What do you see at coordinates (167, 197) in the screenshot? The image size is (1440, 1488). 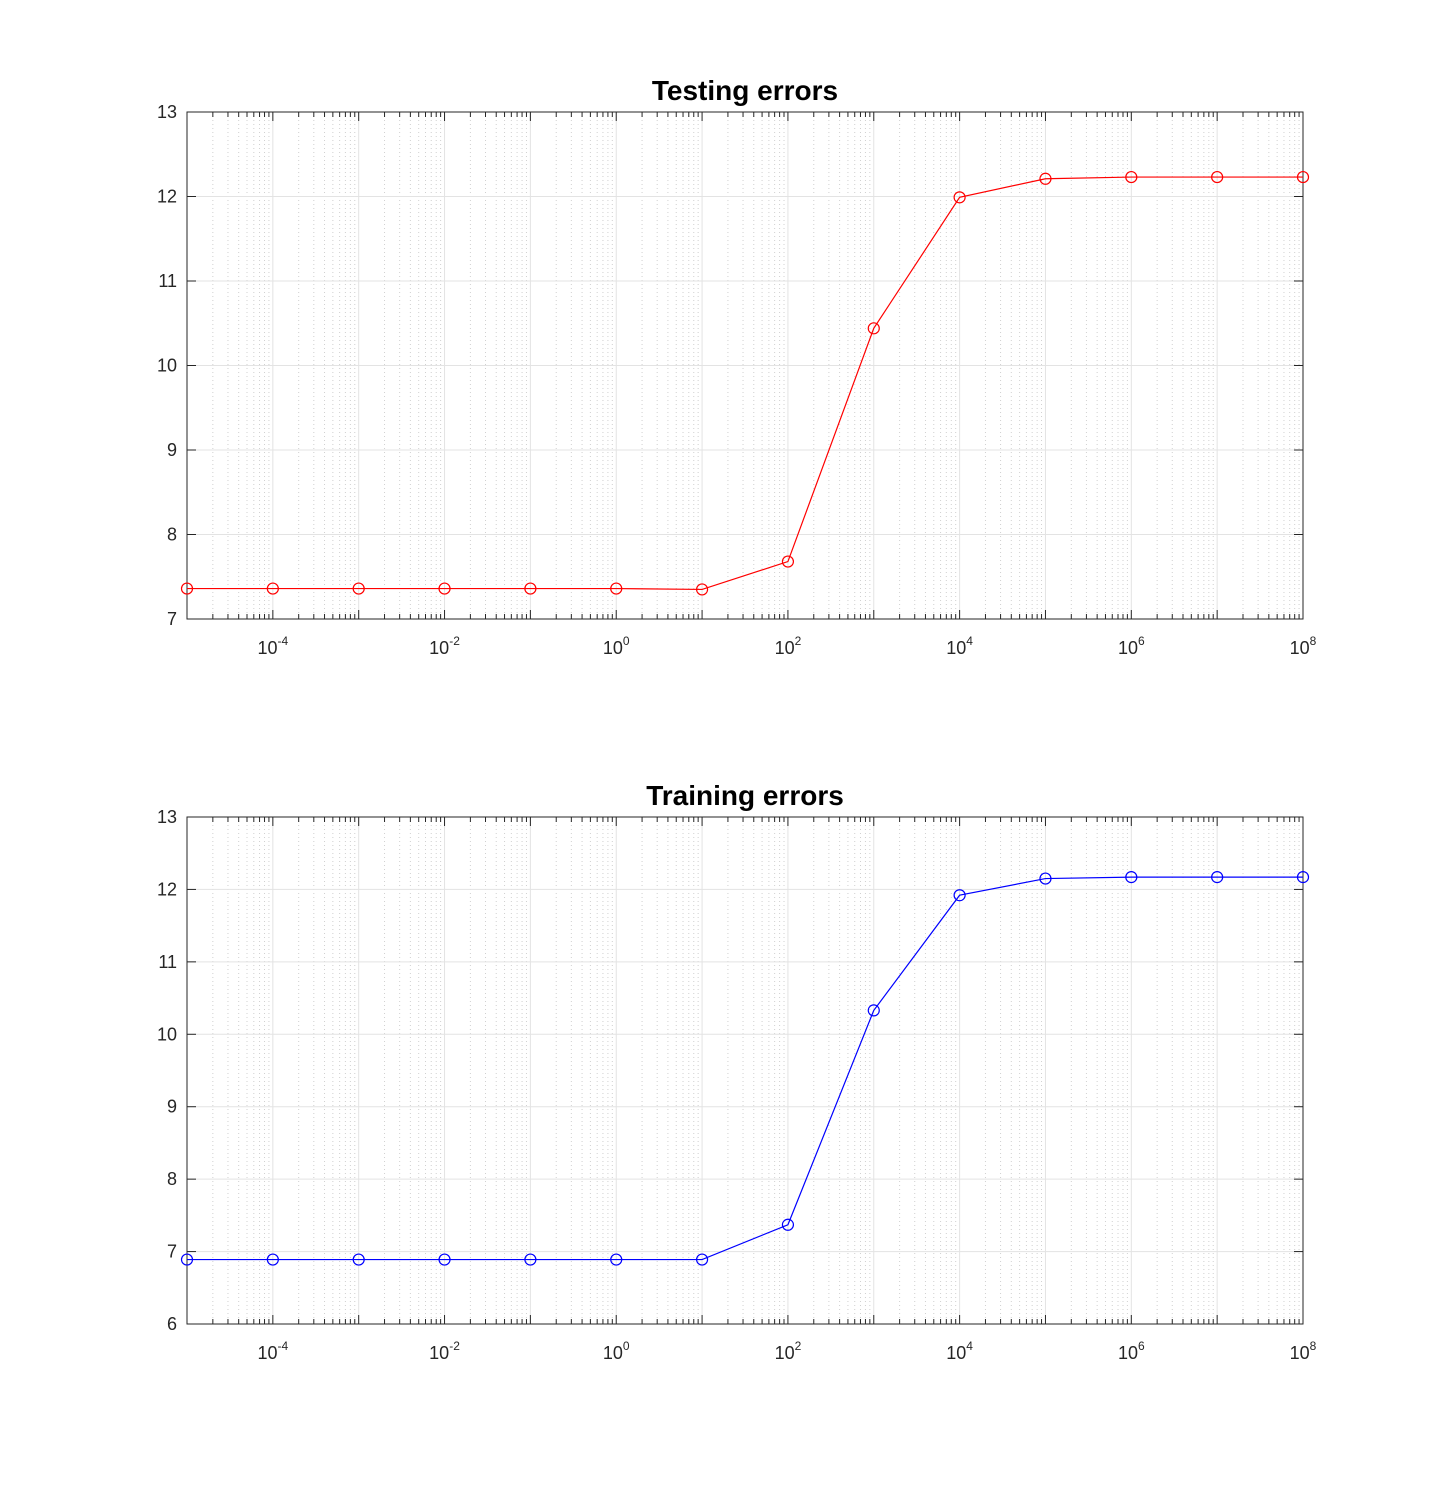 I see `testing-y-tick-label: 12` at bounding box center [167, 197].